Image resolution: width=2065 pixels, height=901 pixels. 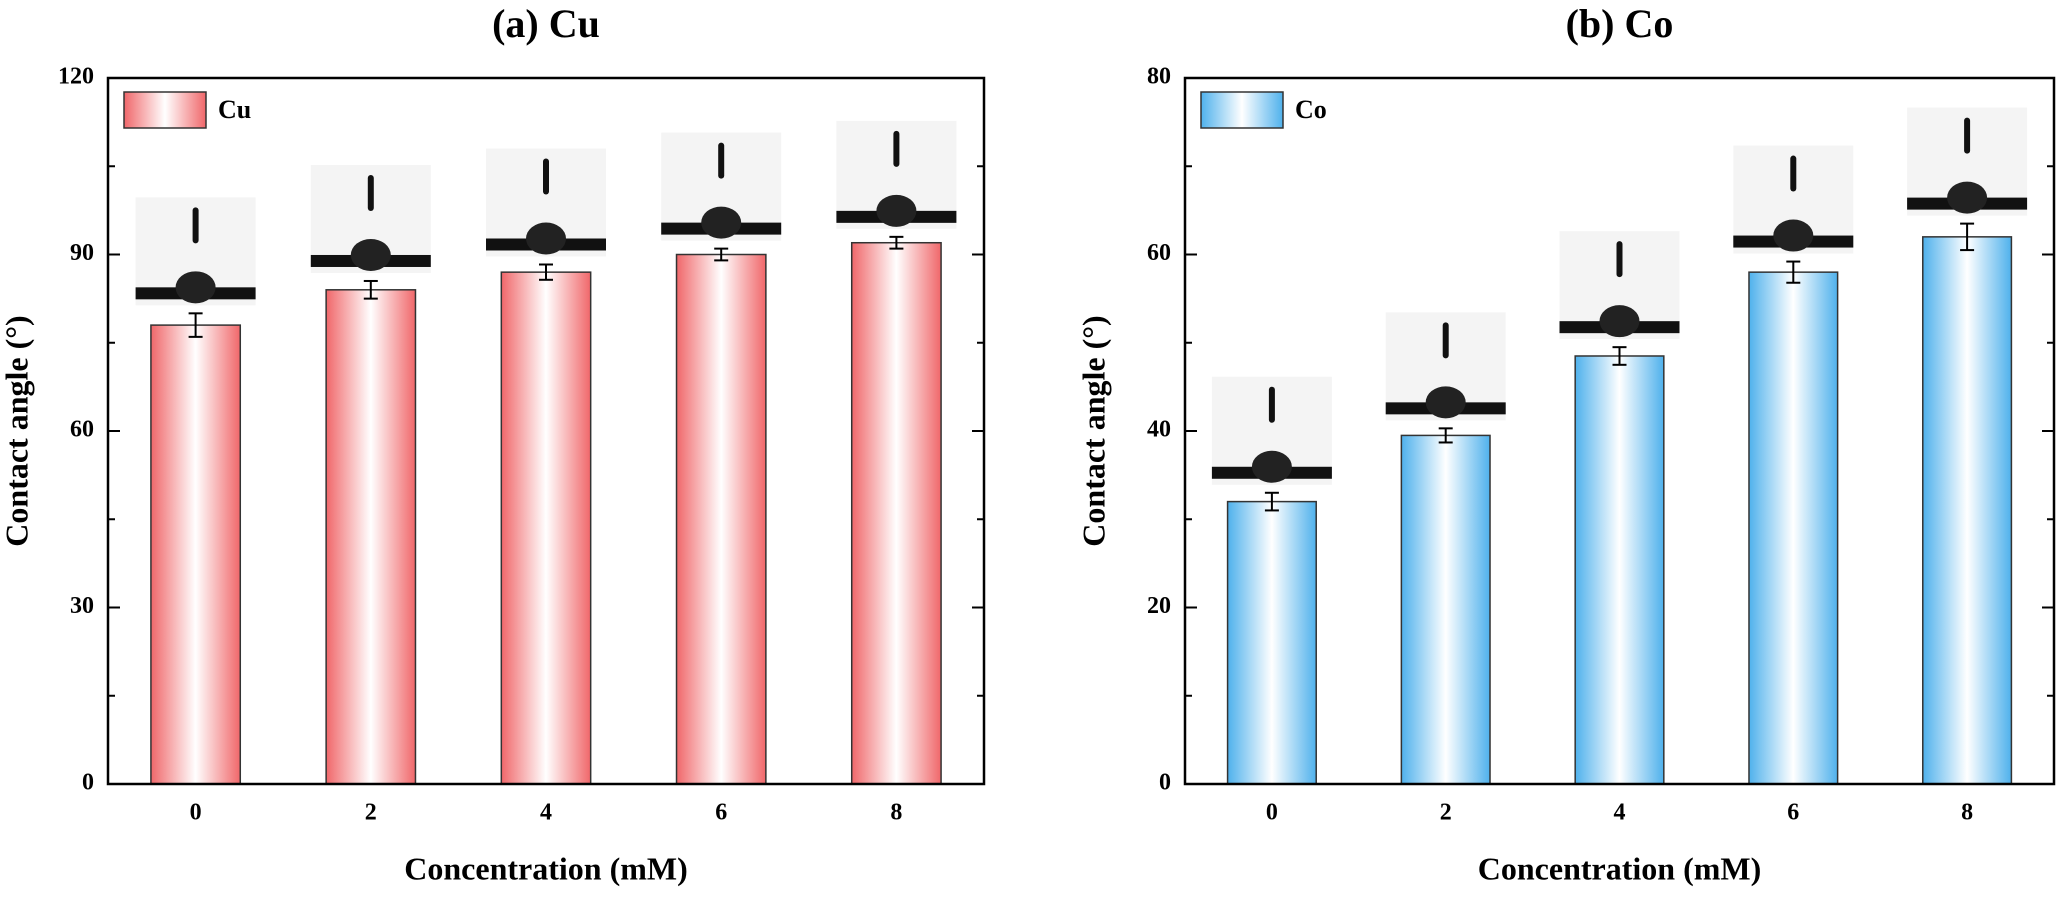 I want to click on y-tick-label: 80, so click(x=1159, y=77).